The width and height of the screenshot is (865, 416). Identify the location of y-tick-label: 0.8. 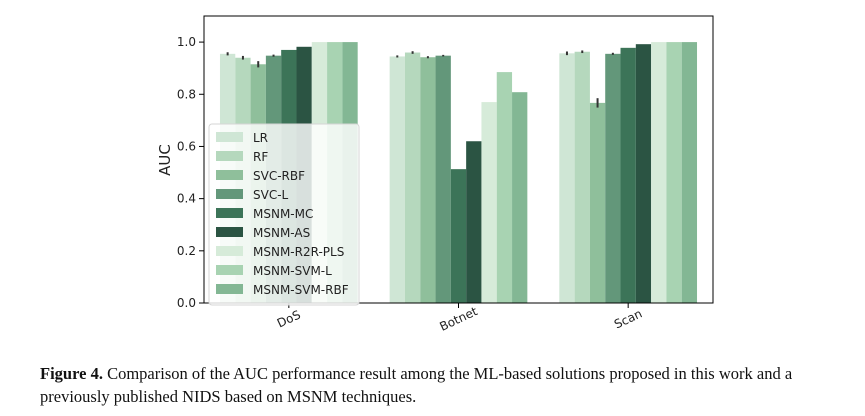
(186, 94).